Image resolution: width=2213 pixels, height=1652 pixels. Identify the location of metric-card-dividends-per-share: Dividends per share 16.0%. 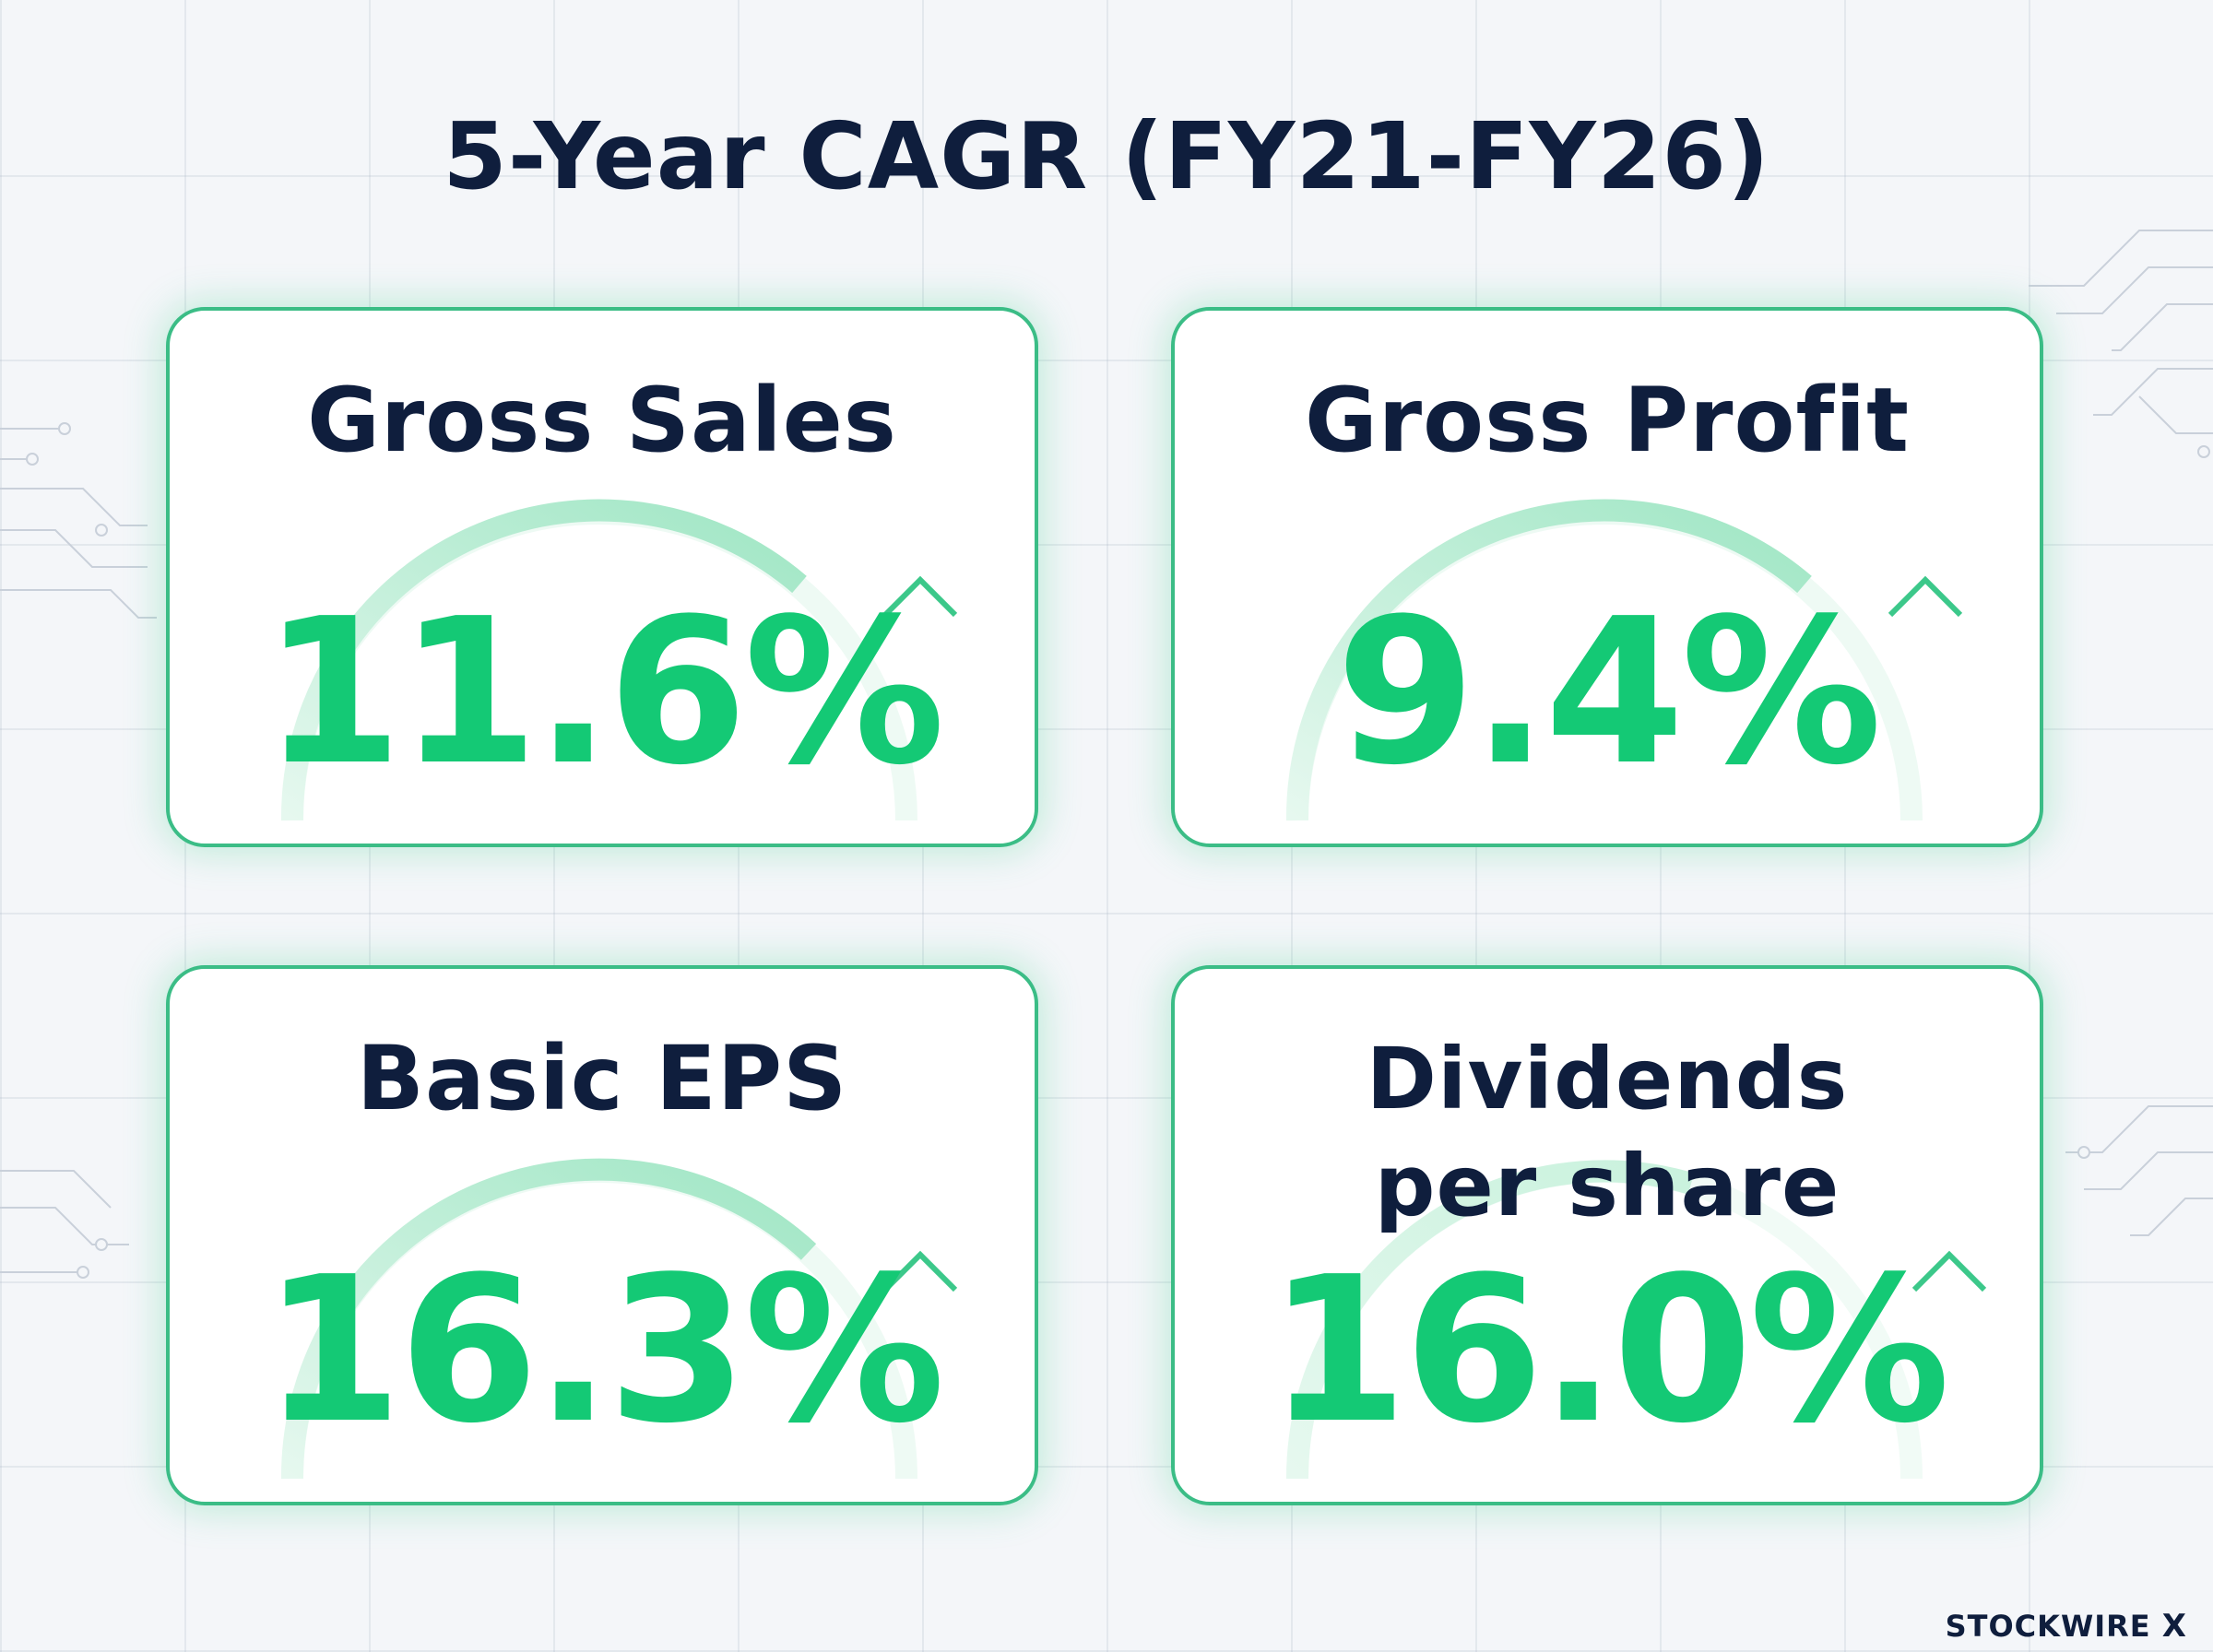
(1607, 1235).